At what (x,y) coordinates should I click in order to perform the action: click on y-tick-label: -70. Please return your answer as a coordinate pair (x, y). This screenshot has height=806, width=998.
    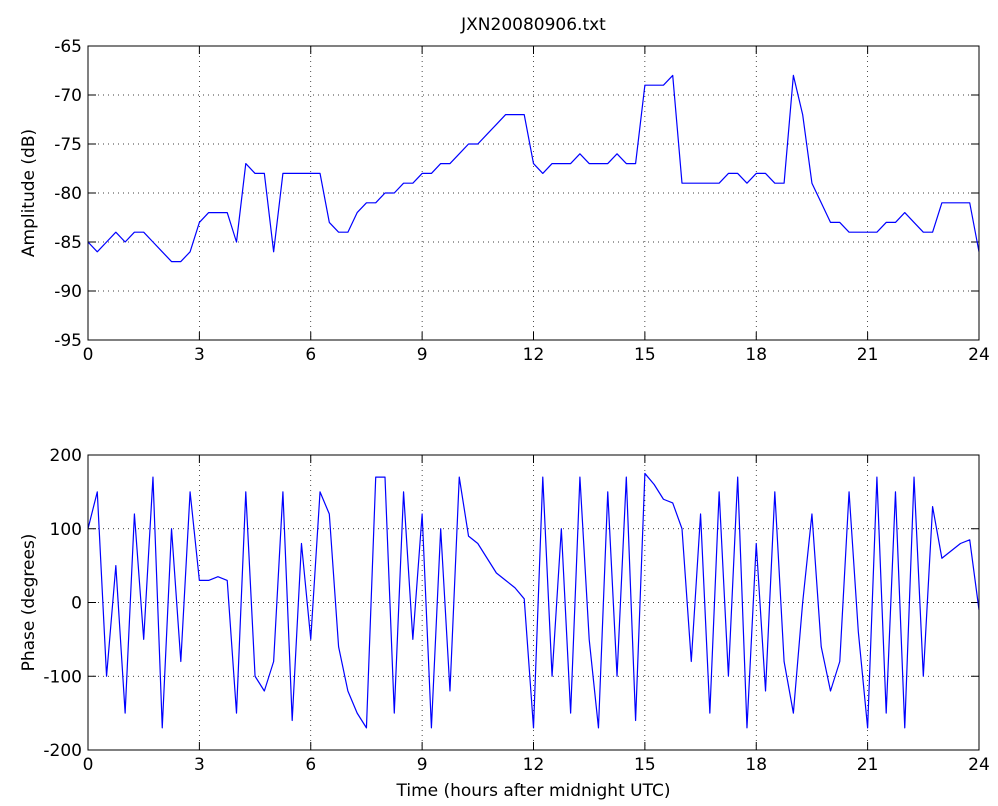
    Looking at the image, I should click on (68, 96).